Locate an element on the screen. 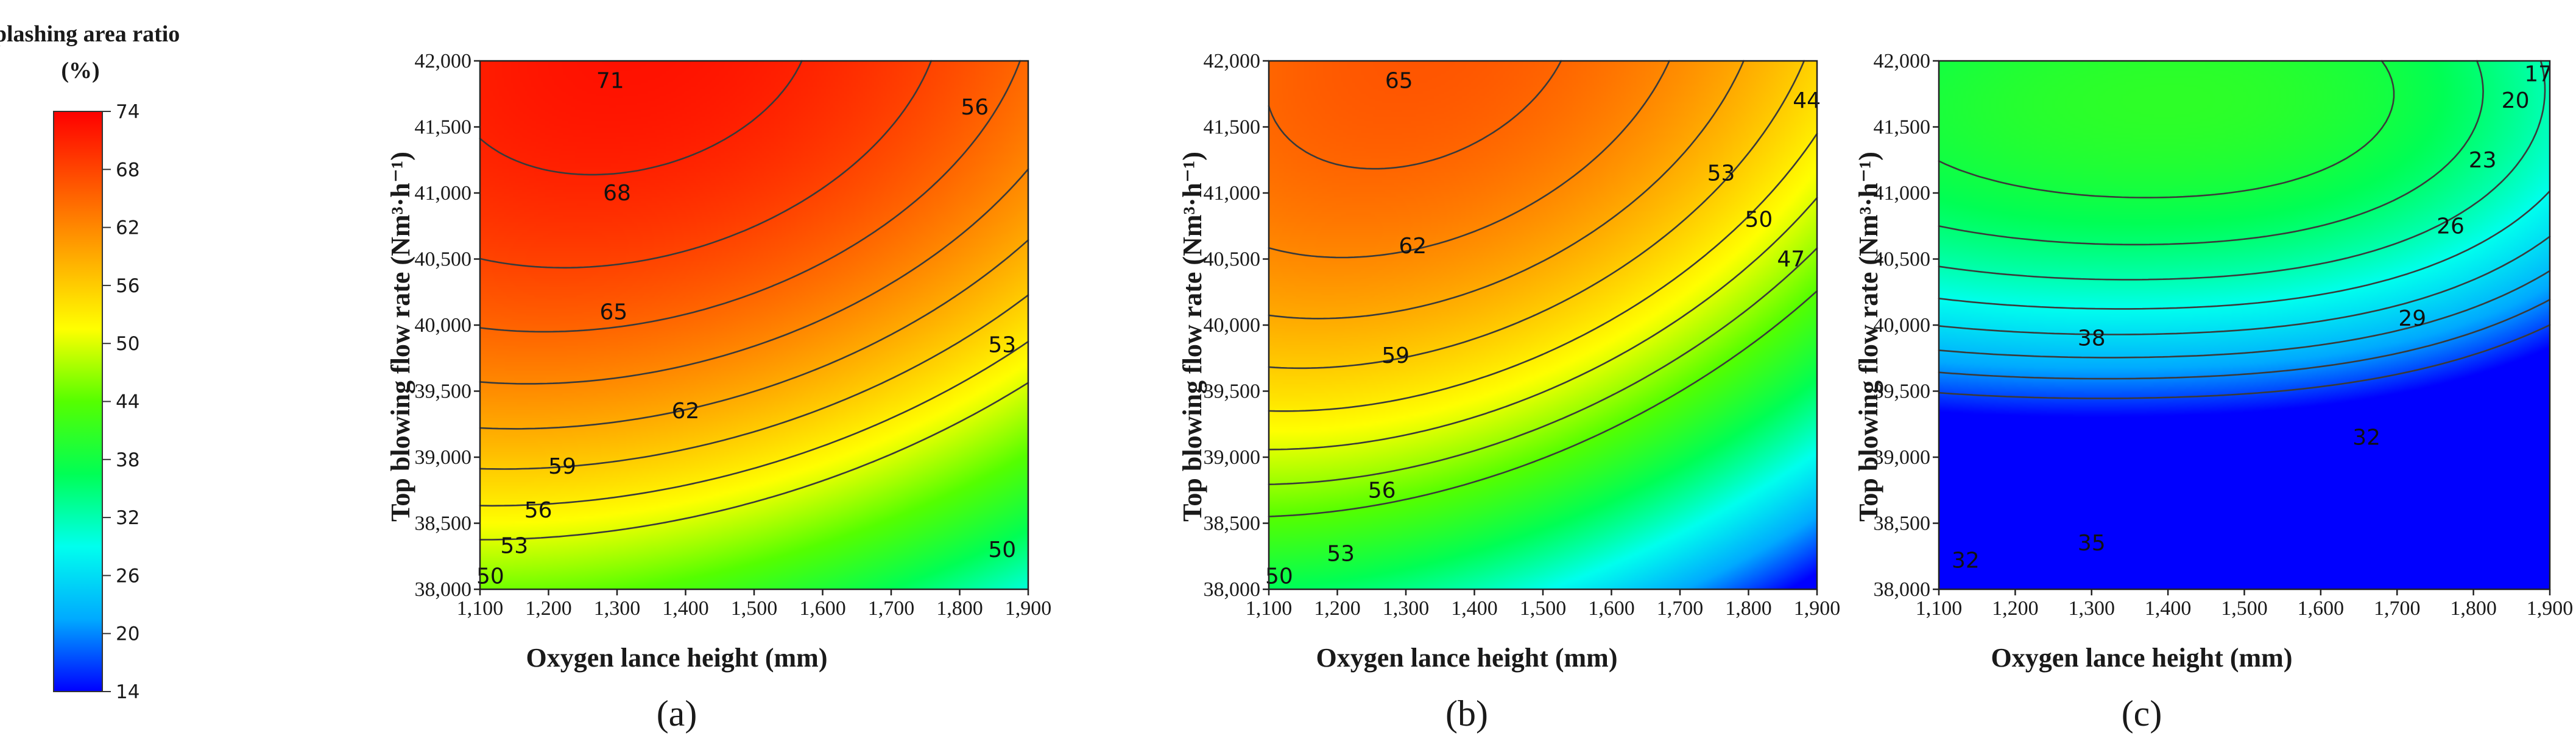 This screenshot has height=750, width=2576. colorbar-tick-label: 32 is located at coordinates (127, 518).